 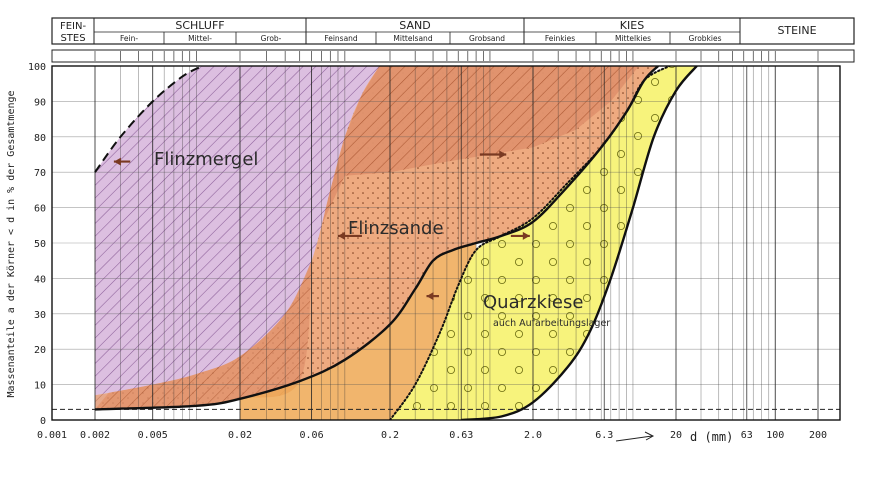 What do you see at coordinates (40, 279) in the screenshot?
I see `y-tick-label: 40` at bounding box center [40, 279].